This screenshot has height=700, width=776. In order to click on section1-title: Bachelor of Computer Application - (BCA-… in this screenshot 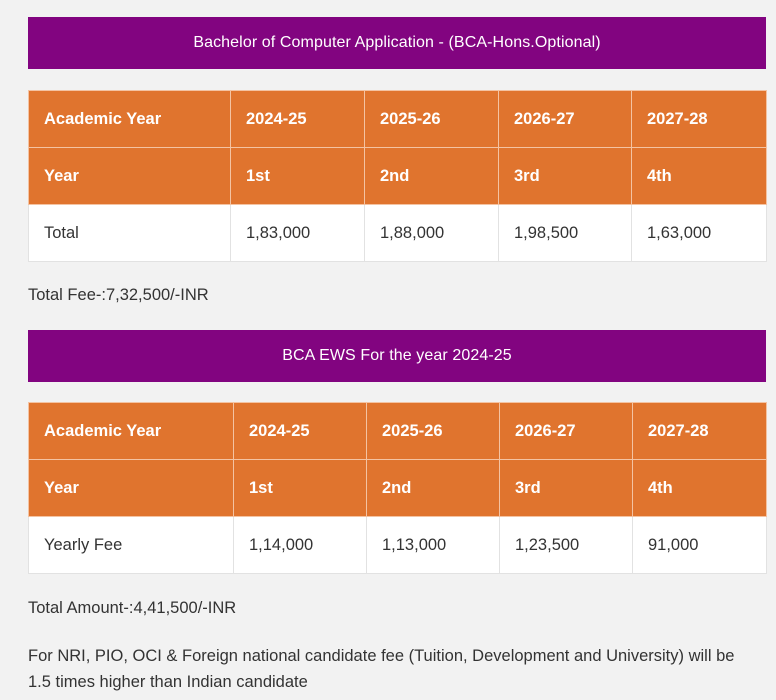, I will do `click(397, 42)`.